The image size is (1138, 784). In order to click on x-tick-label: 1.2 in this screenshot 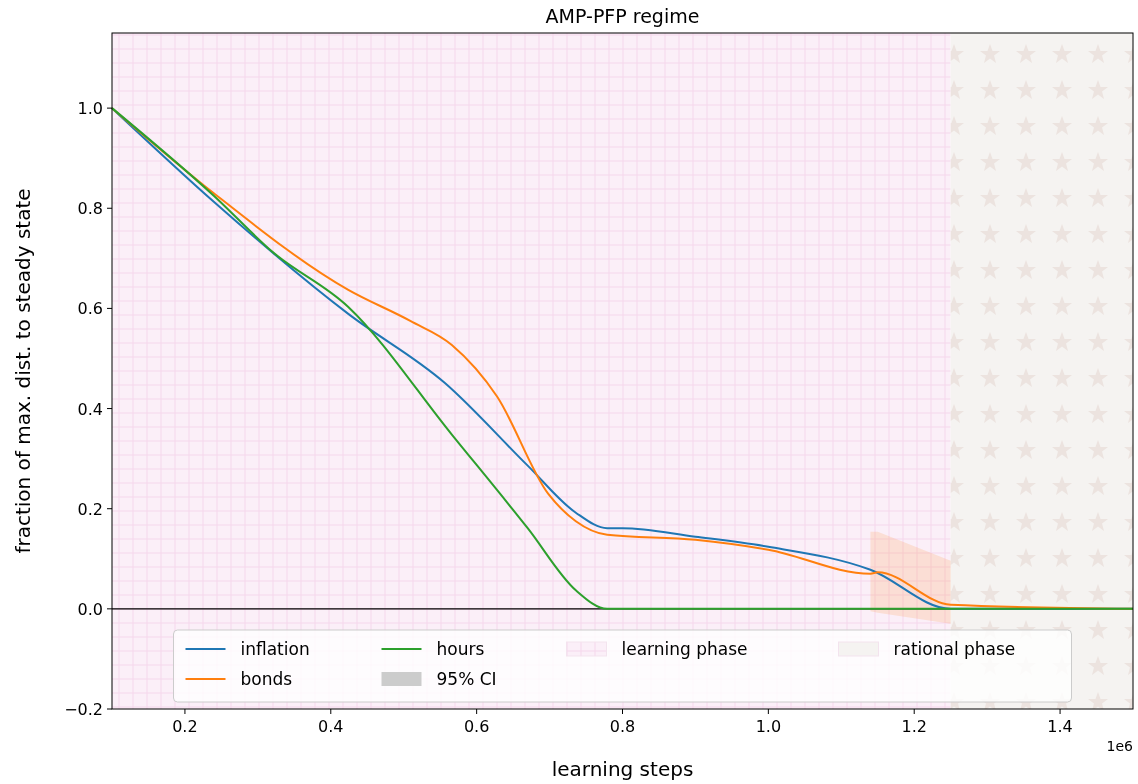, I will do `click(914, 726)`.